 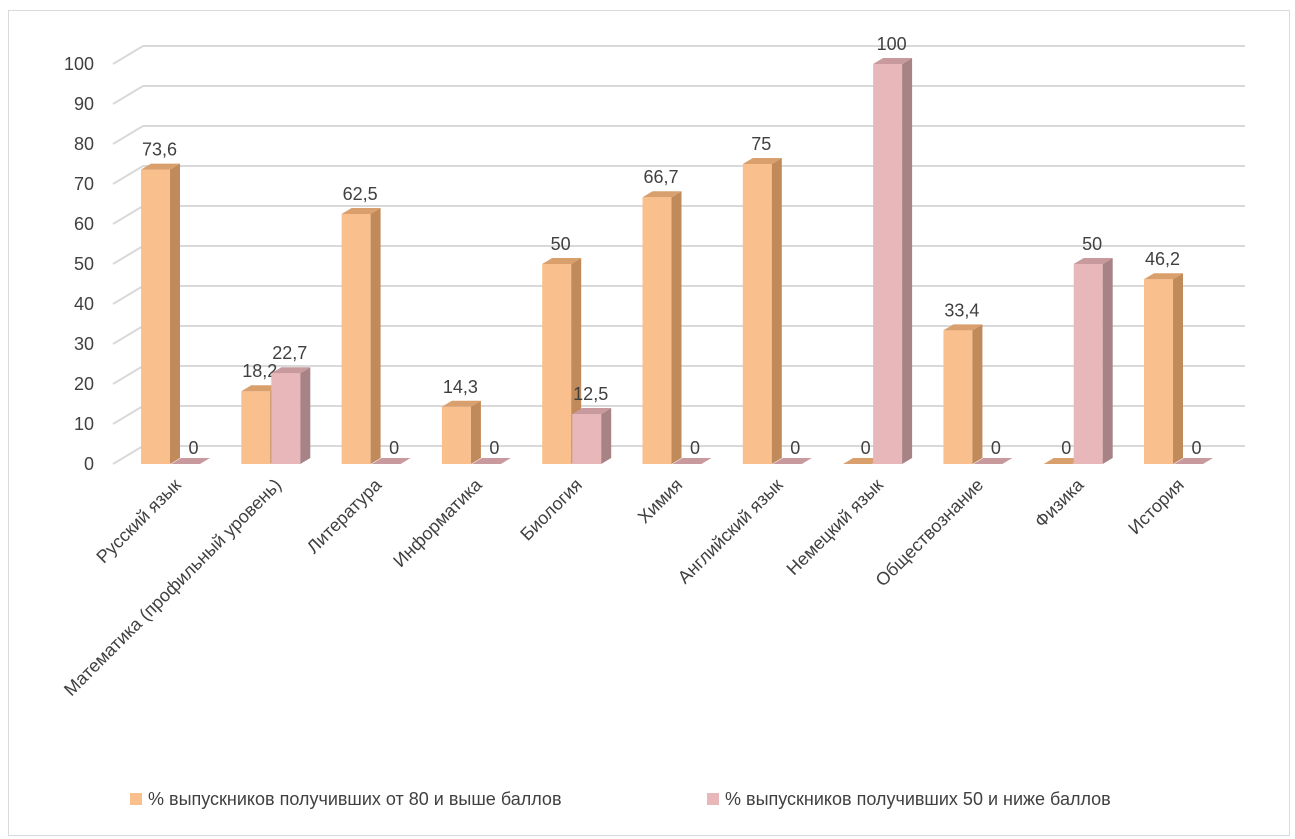 I want to click on x-tick-label: Математика (профильный уровень), so click(x=172, y=587).